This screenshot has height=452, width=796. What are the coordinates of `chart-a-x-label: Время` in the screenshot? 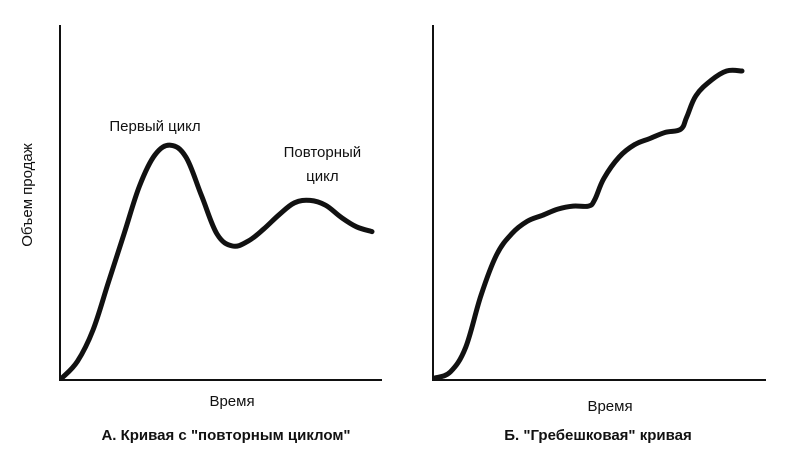 It's located at (231, 401).